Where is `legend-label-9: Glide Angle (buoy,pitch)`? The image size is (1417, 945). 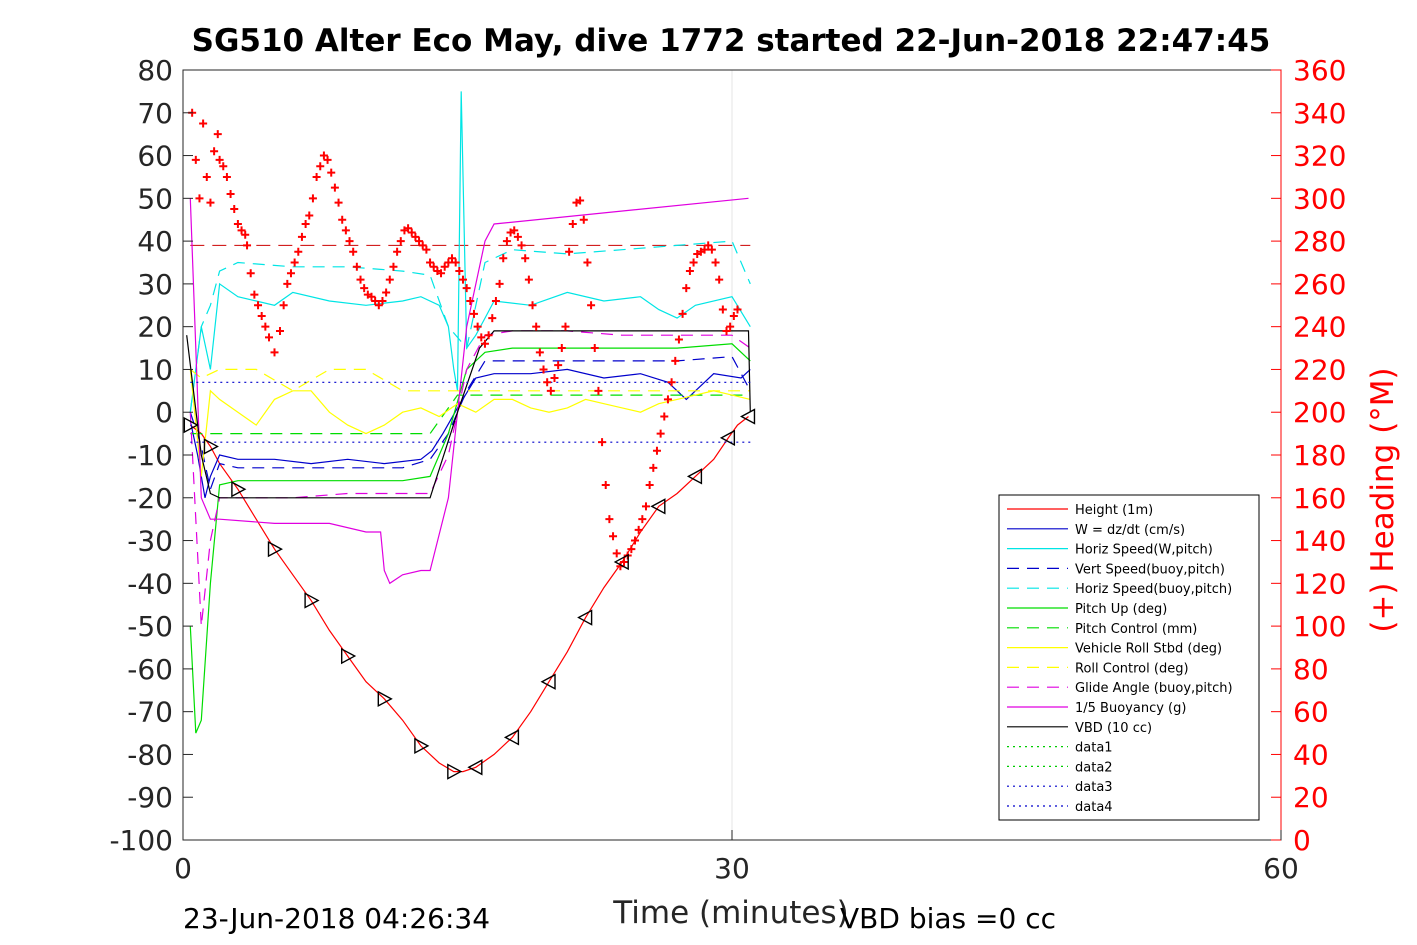
legend-label-9: Glide Angle (buoy,pitch) is located at coordinates (1154, 688).